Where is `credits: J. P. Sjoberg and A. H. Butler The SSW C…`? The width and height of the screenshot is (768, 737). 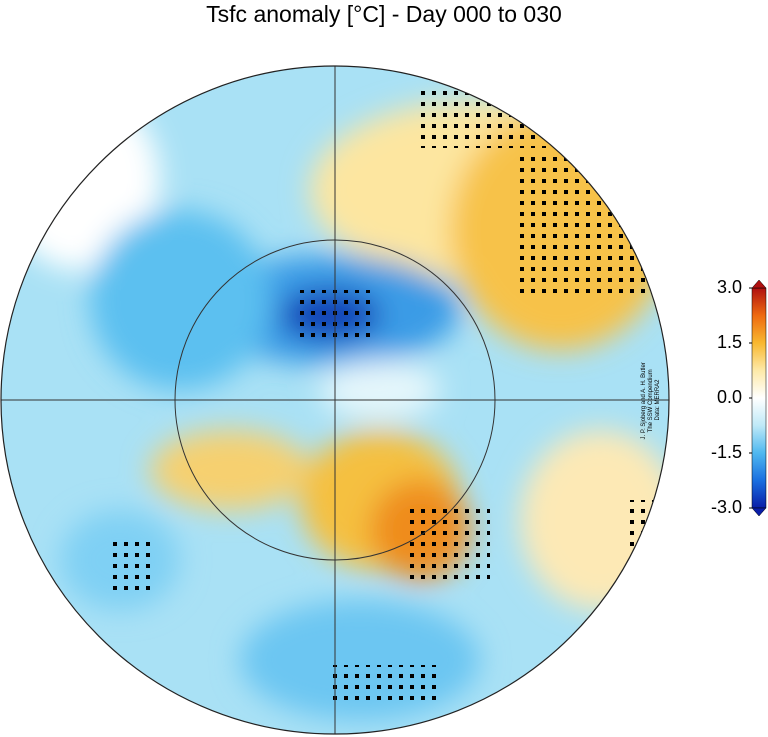
credits: J. P. Sjoberg and A. H. Butler The SSW C… is located at coordinates (651, 400).